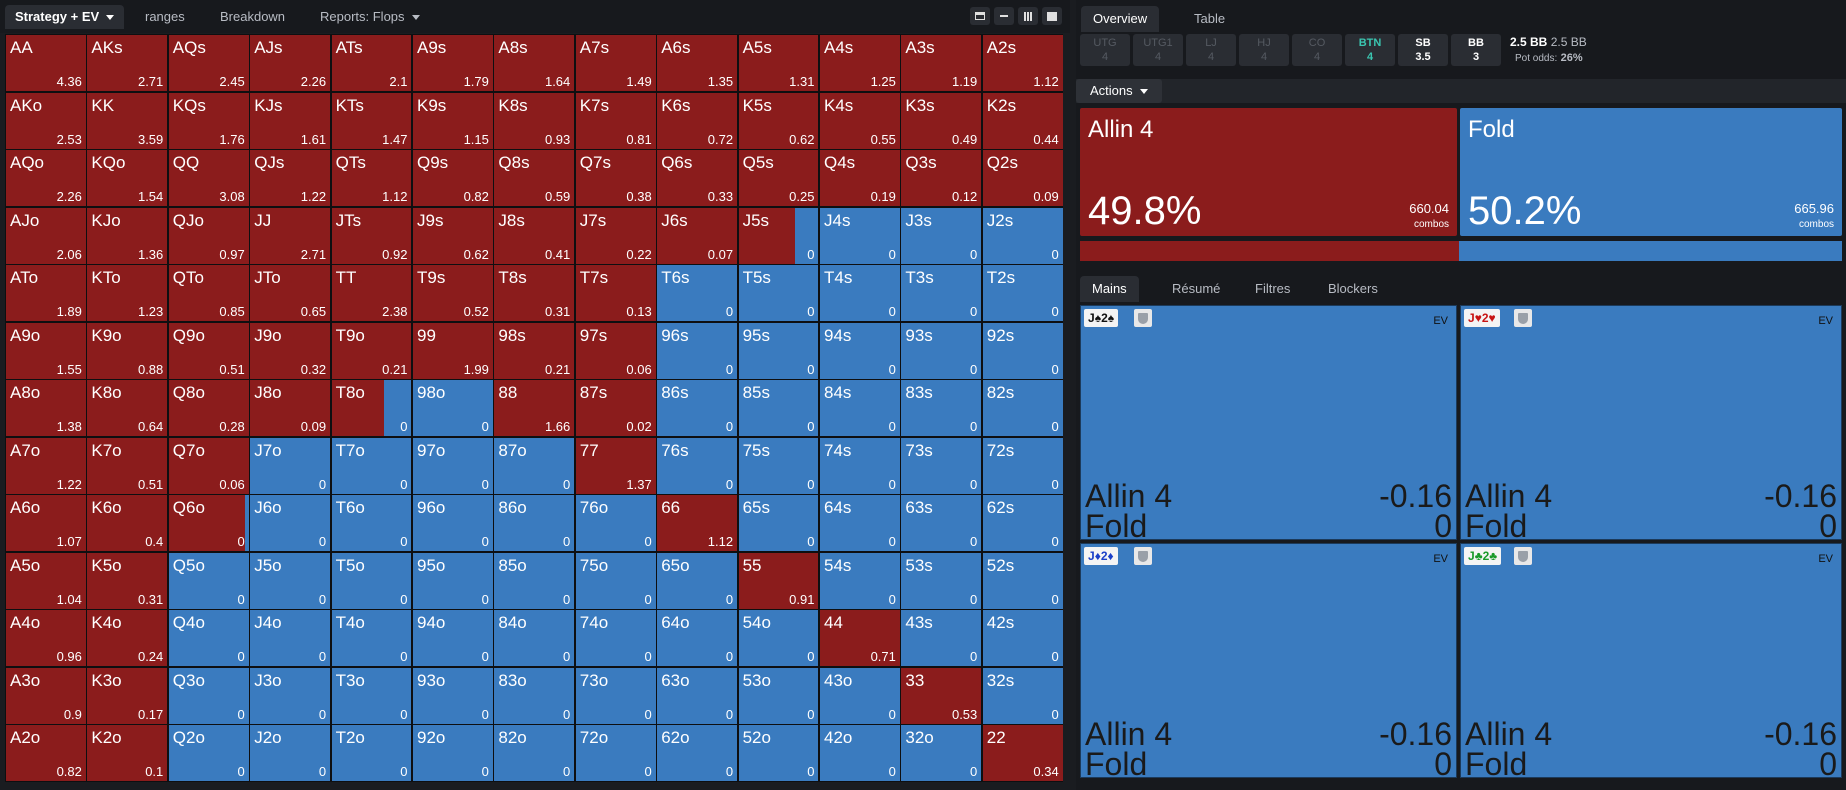 This screenshot has width=1846, height=790. Describe the element at coordinates (127, 695) in the screenshot. I see `hand-cell: K3o 0.17` at that location.